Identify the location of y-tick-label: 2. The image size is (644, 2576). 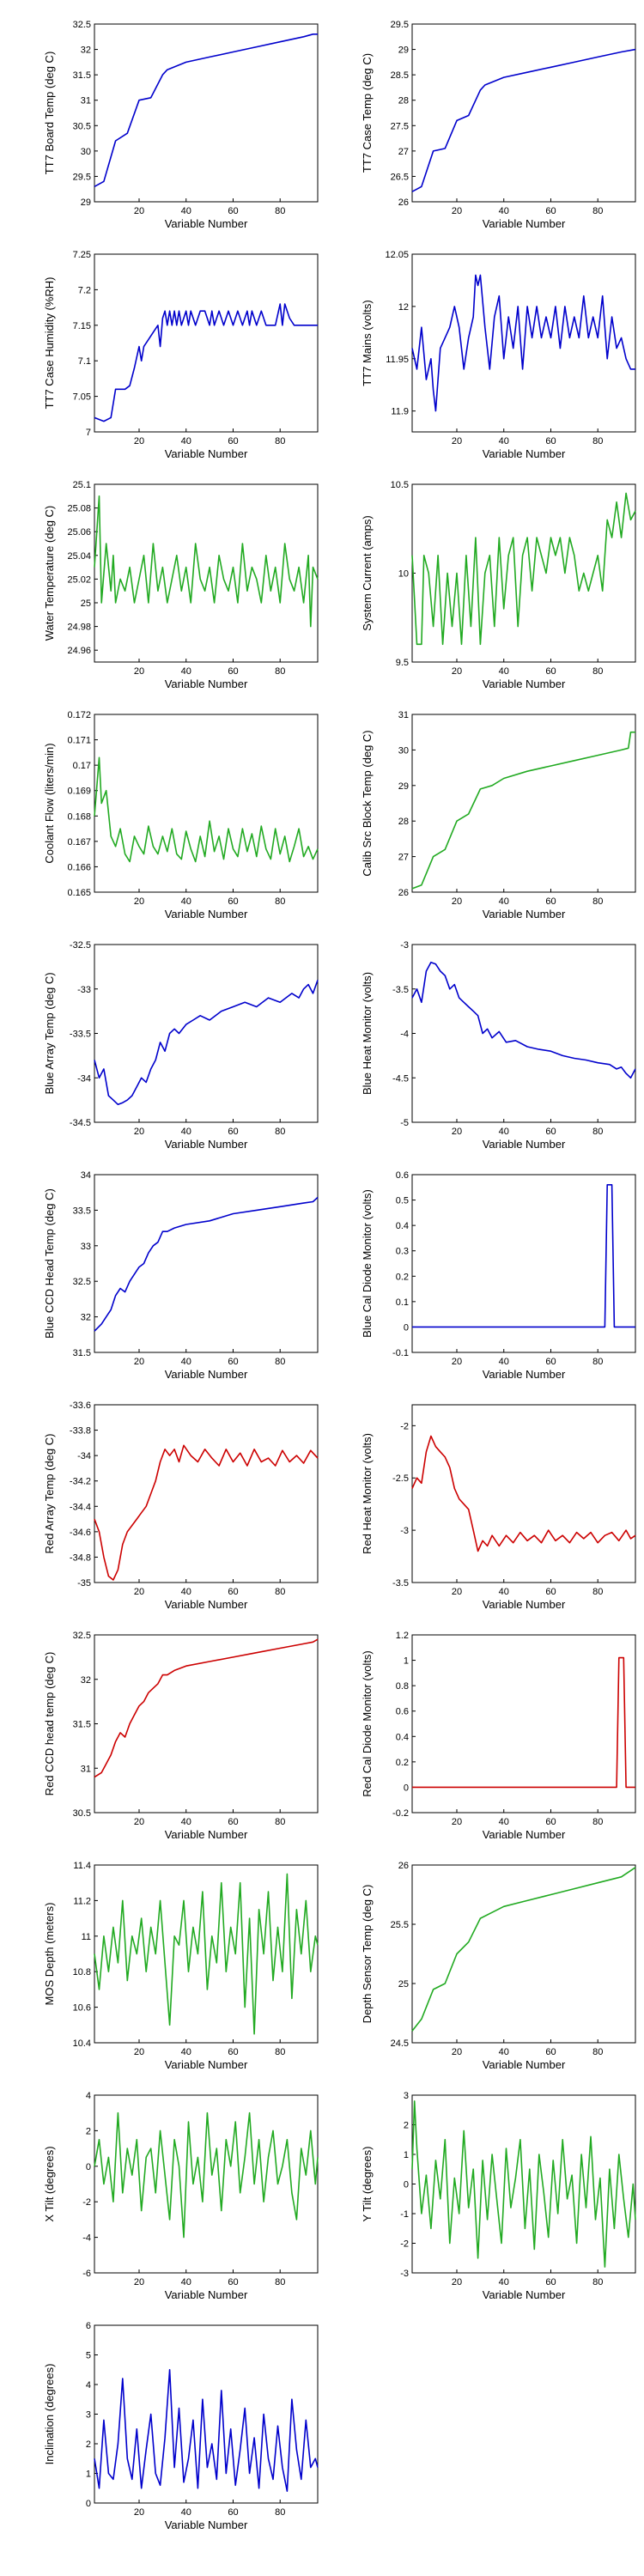
(88, 2131).